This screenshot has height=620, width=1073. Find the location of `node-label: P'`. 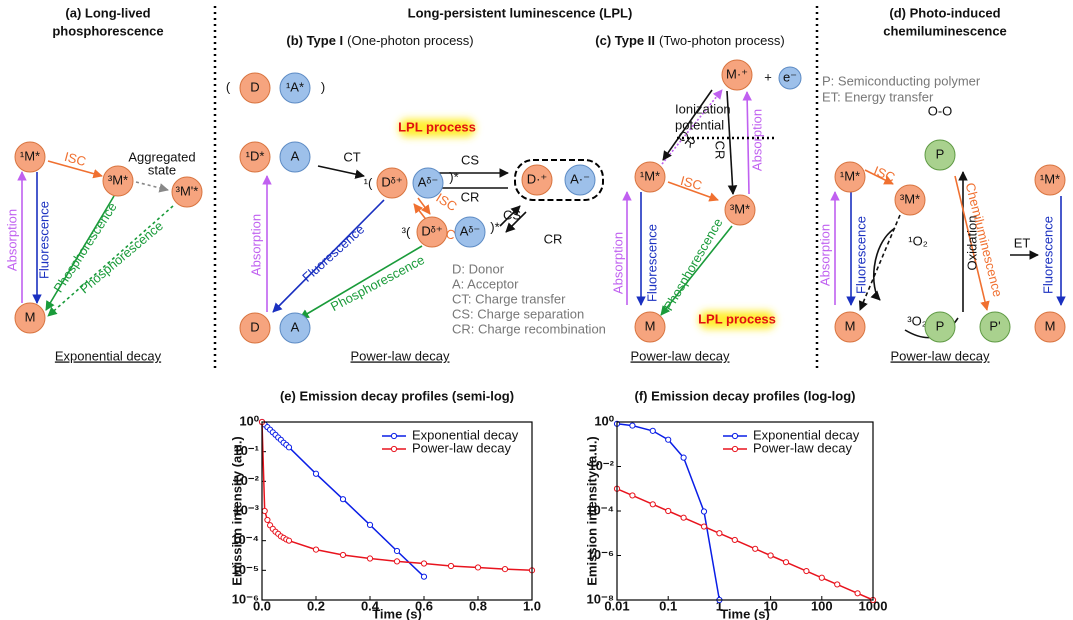

node-label: P' is located at coordinates (994, 325).